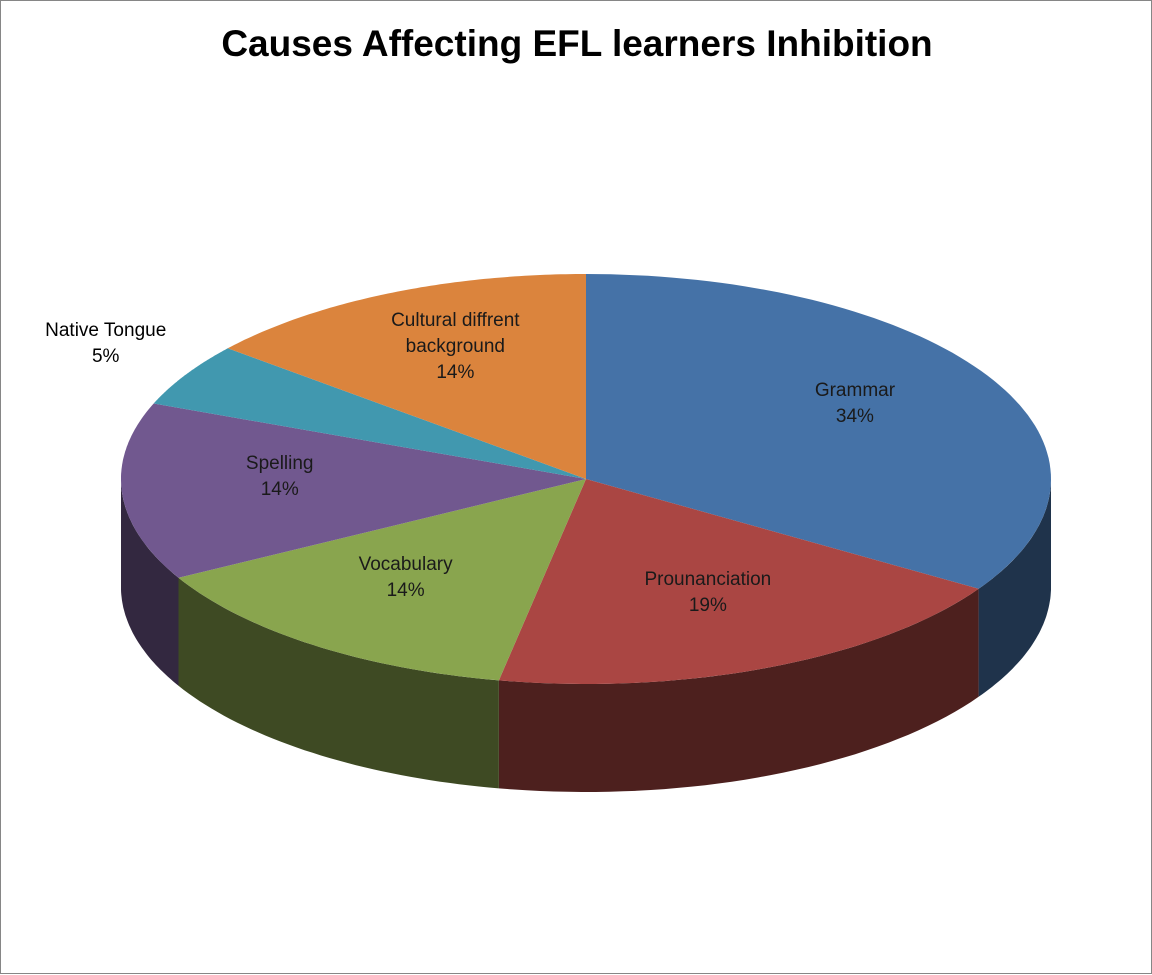  Describe the element at coordinates (455, 333) in the screenshot. I see `slice-name: Cultural diffrent background` at that location.